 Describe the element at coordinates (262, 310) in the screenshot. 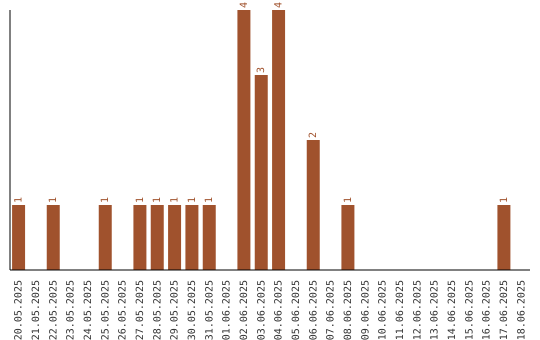

I see `x-tick-label: 03.06.2025` at that location.